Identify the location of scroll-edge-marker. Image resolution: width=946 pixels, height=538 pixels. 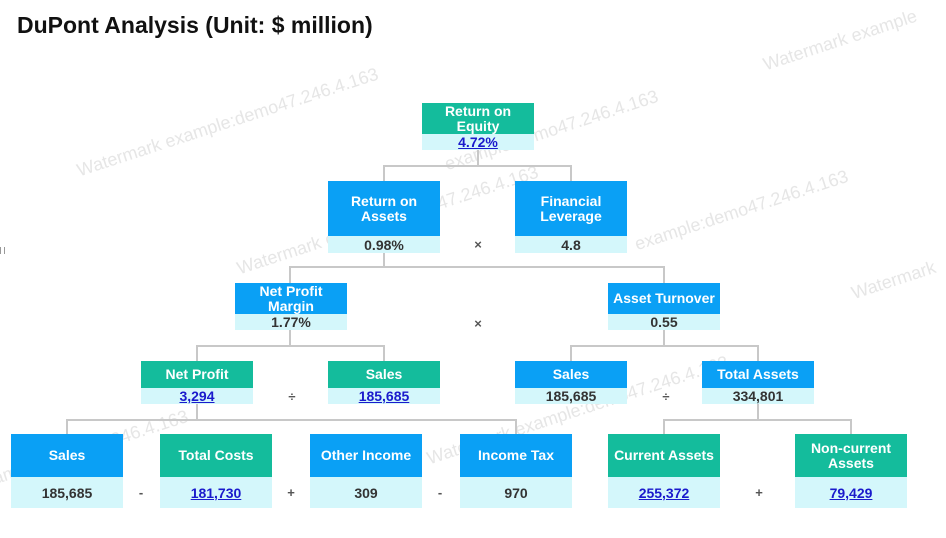
(2, 250).